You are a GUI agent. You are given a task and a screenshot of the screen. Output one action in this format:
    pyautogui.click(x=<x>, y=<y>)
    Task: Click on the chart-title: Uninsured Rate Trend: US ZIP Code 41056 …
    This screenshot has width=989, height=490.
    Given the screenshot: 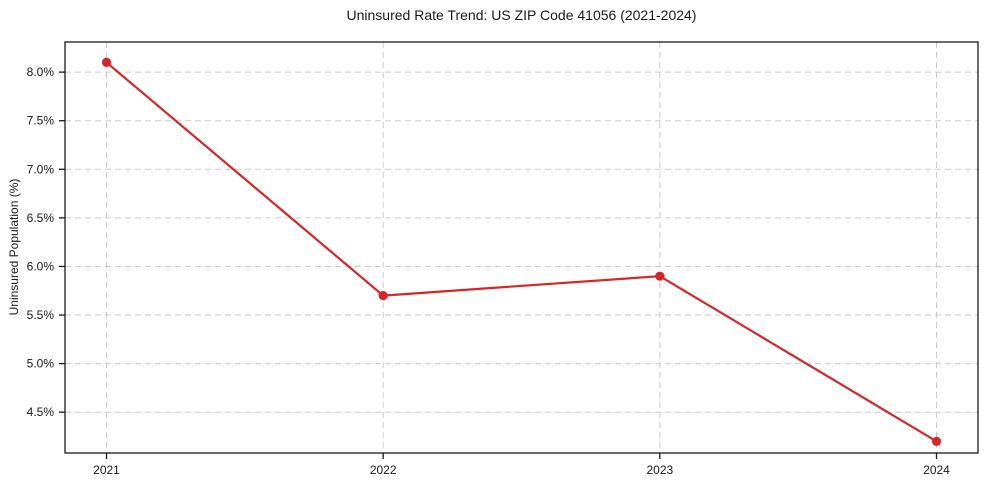 What is the action you would take?
    pyautogui.click(x=521, y=15)
    